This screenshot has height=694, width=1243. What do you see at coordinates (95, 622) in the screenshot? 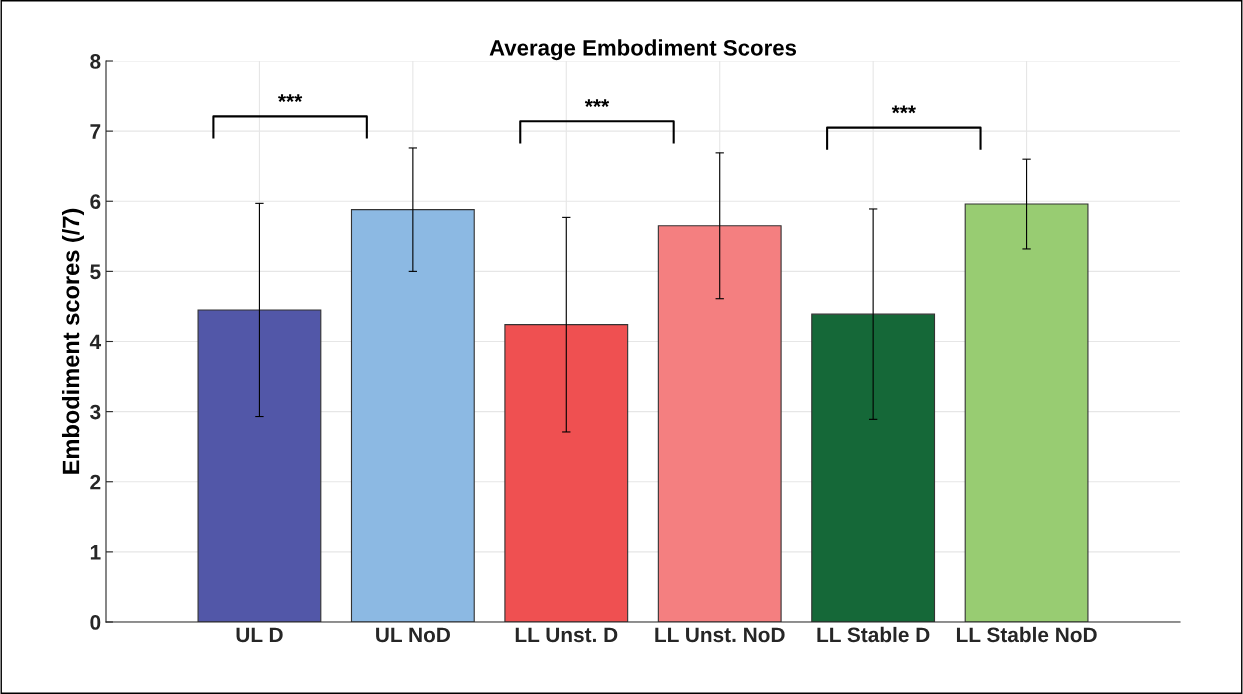
I see `y-tick-label: 0` at bounding box center [95, 622].